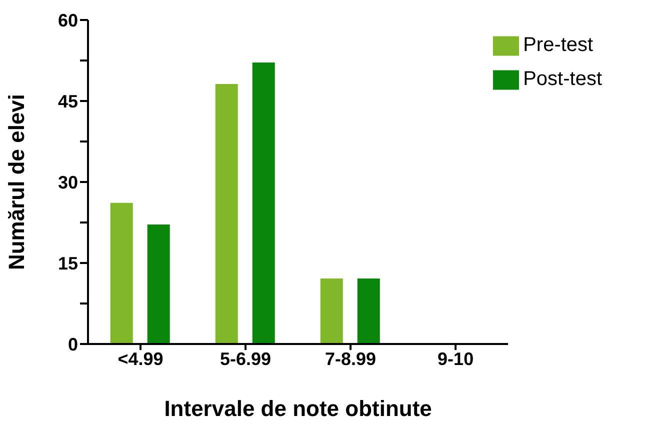 Image resolution: width=645 pixels, height=432 pixels. I want to click on y-tick-label: 30, so click(68, 182).